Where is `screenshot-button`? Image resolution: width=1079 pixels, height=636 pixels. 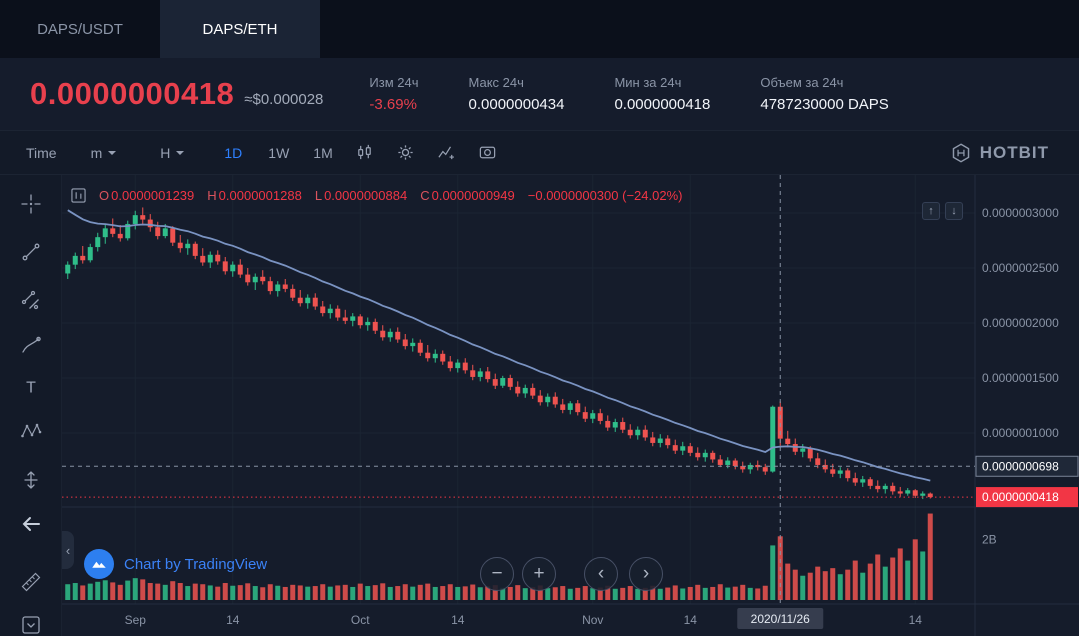 screenshot-button is located at coordinates (487, 152).